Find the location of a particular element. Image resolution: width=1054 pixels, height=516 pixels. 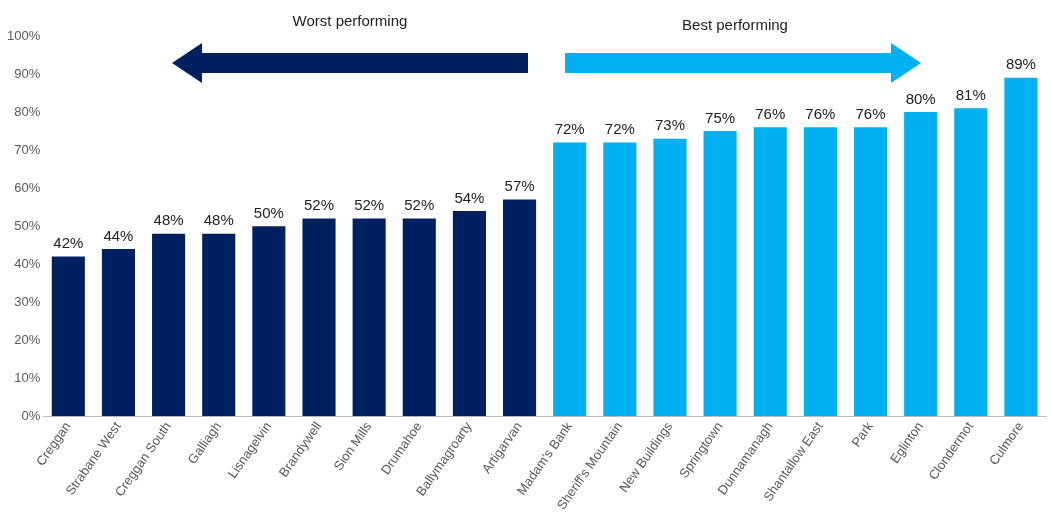

data-label: 57% is located at coordinates (519, 186).